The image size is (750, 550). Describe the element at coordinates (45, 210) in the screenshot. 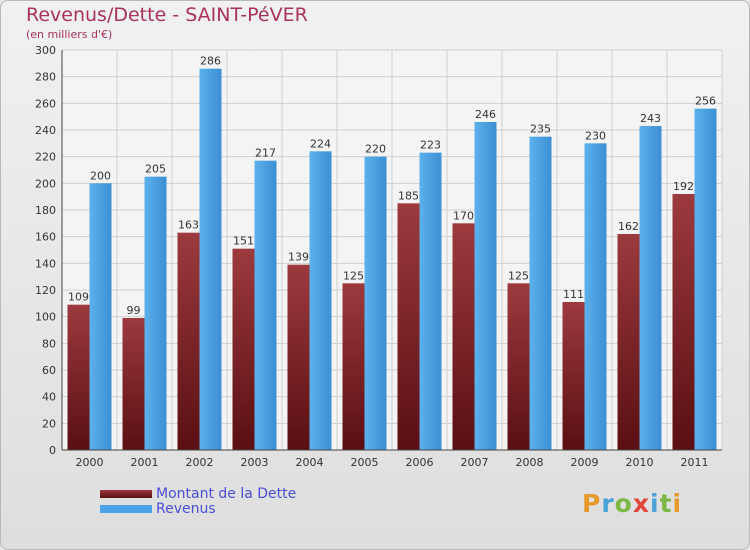

I see `y-tick-label: 180` at that location.